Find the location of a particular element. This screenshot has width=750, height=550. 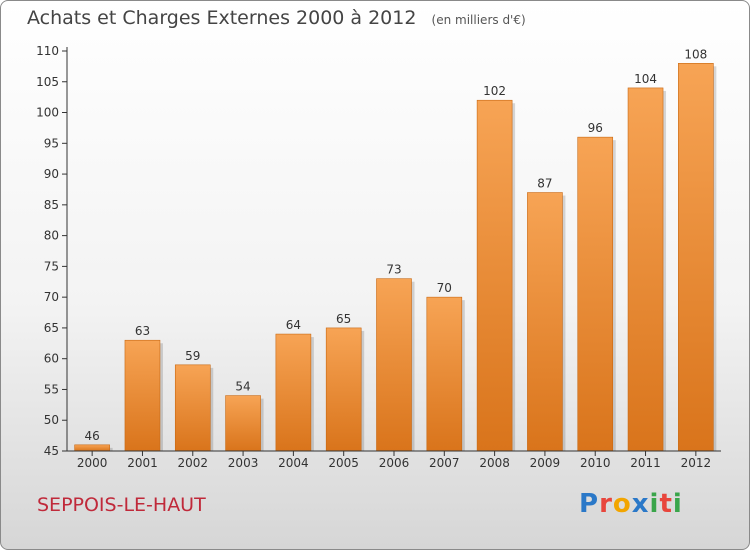

bar-value-label: 104 is located at coordinates (645, 79).